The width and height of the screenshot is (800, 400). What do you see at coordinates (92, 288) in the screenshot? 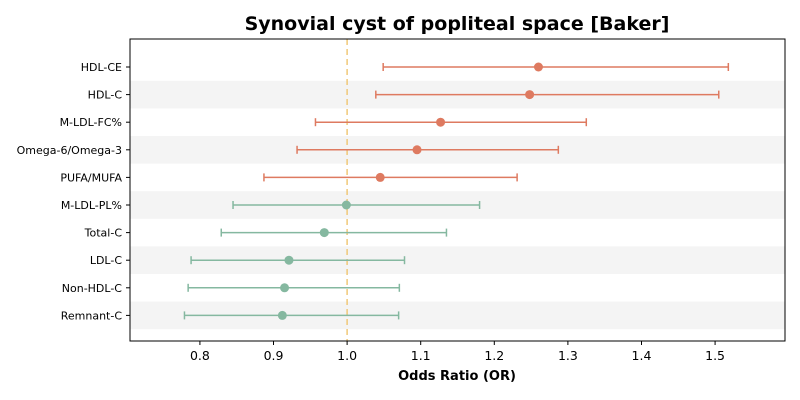
I see `y-tick-label: Non-HDL-C` at bounding box center [92, 288].